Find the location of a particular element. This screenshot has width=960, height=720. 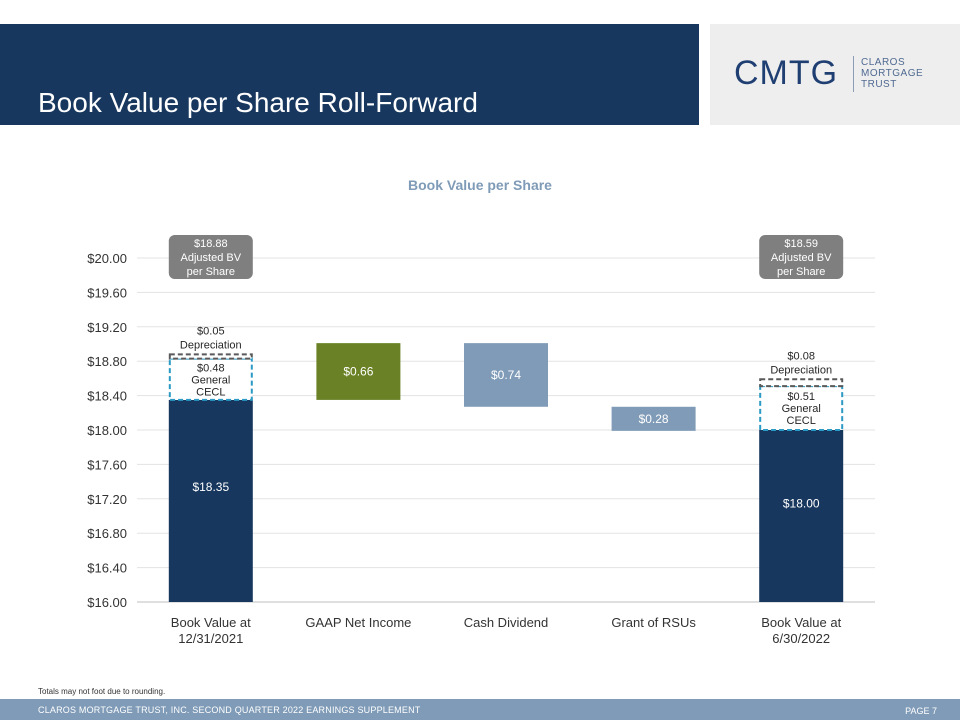

logo-panel is located at coordinates (835, 74).